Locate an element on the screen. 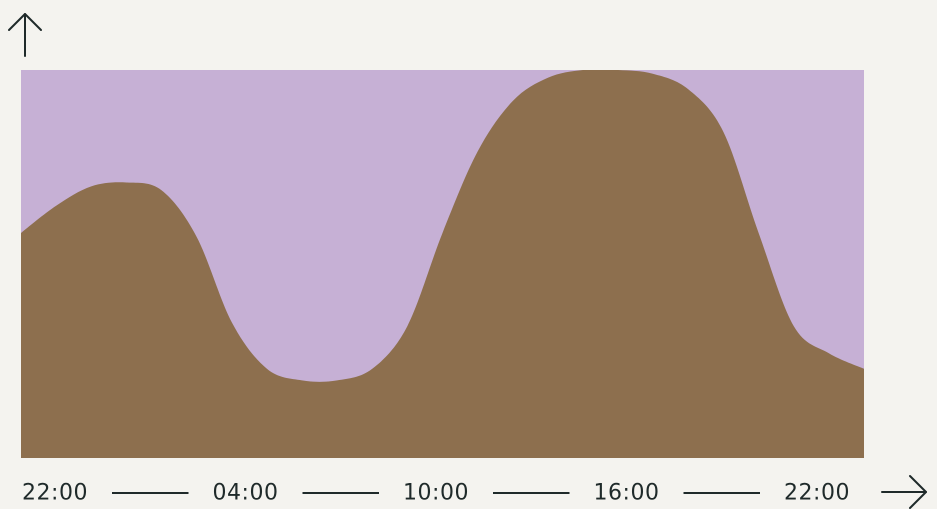 The width and height of the screenshot is (937, 509). x-tick-label: 10:00 is located at coordinates (436, 493).